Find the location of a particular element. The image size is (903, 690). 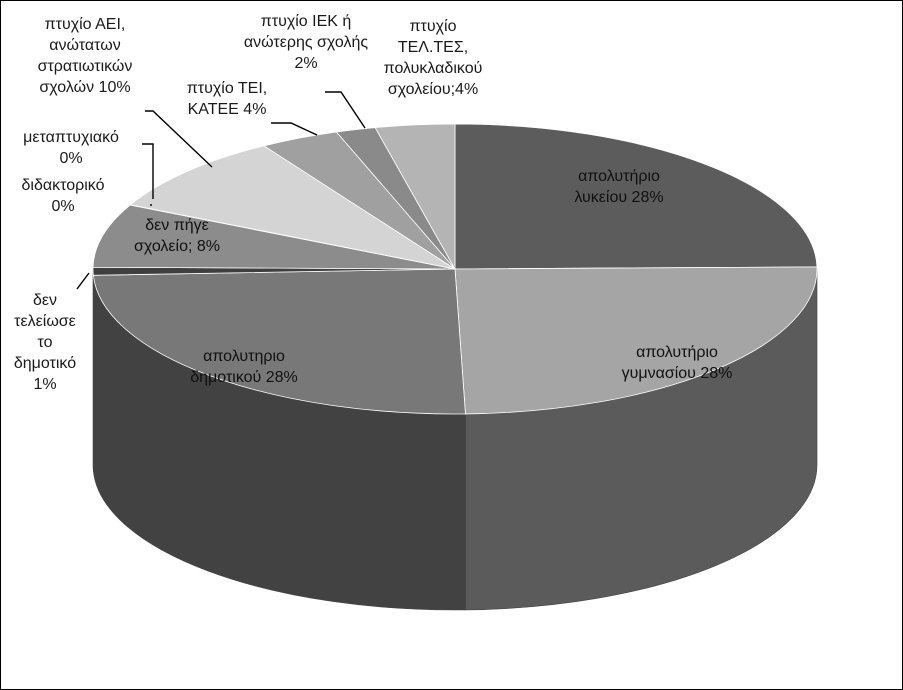

data-label-line: απολυτηριο is located at coordinates (244, 356).